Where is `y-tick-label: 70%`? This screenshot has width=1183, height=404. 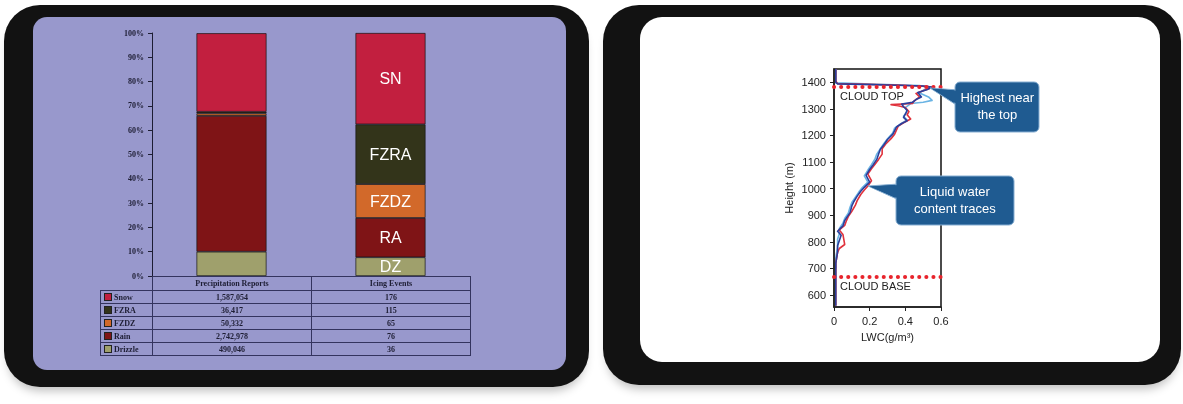
y-tick-label: 70% is located at coordinates (136, 106).